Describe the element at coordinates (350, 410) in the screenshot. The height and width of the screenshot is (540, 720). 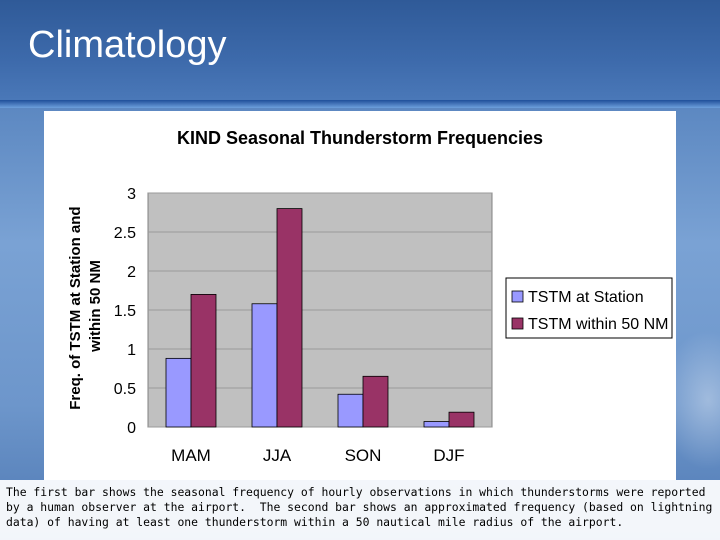
I see `bar-station-son` at that location.